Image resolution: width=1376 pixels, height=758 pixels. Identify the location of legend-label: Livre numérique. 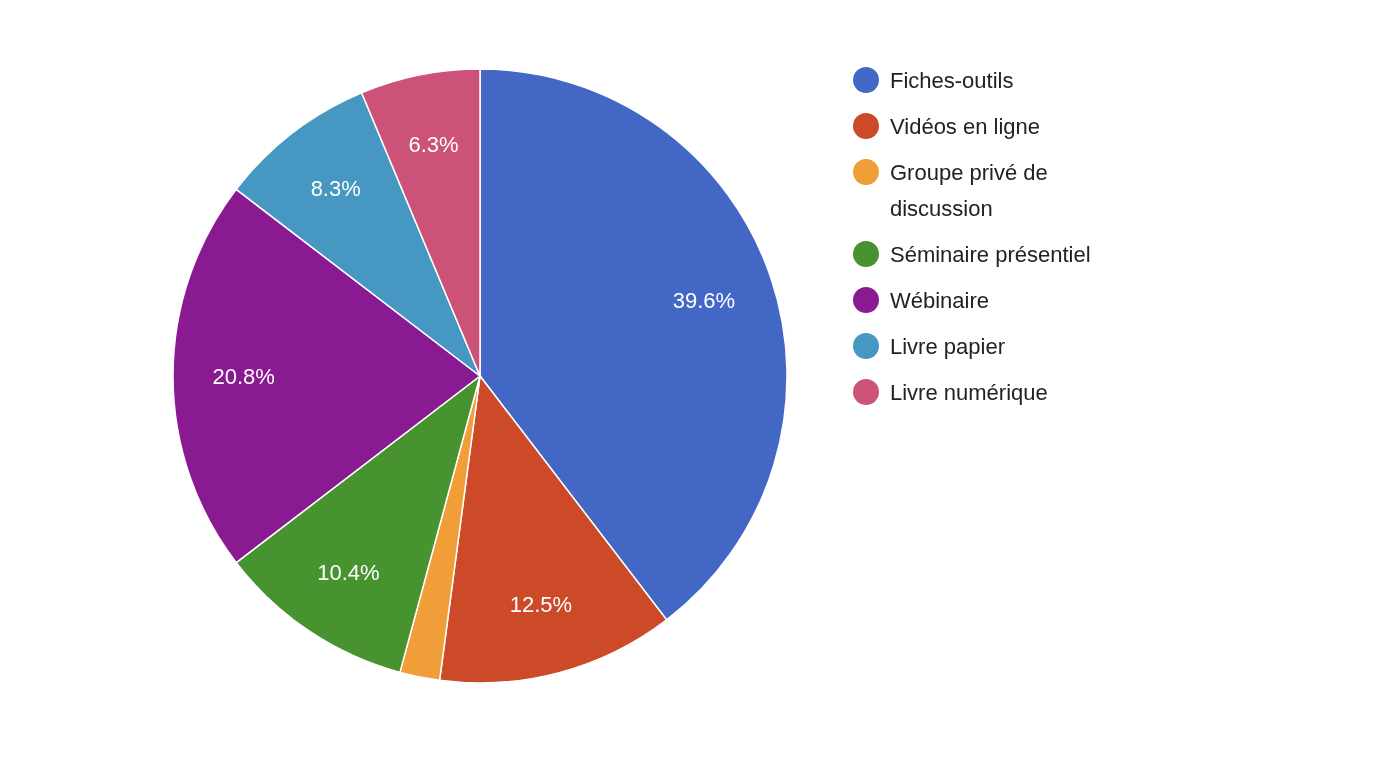
(969, 392).